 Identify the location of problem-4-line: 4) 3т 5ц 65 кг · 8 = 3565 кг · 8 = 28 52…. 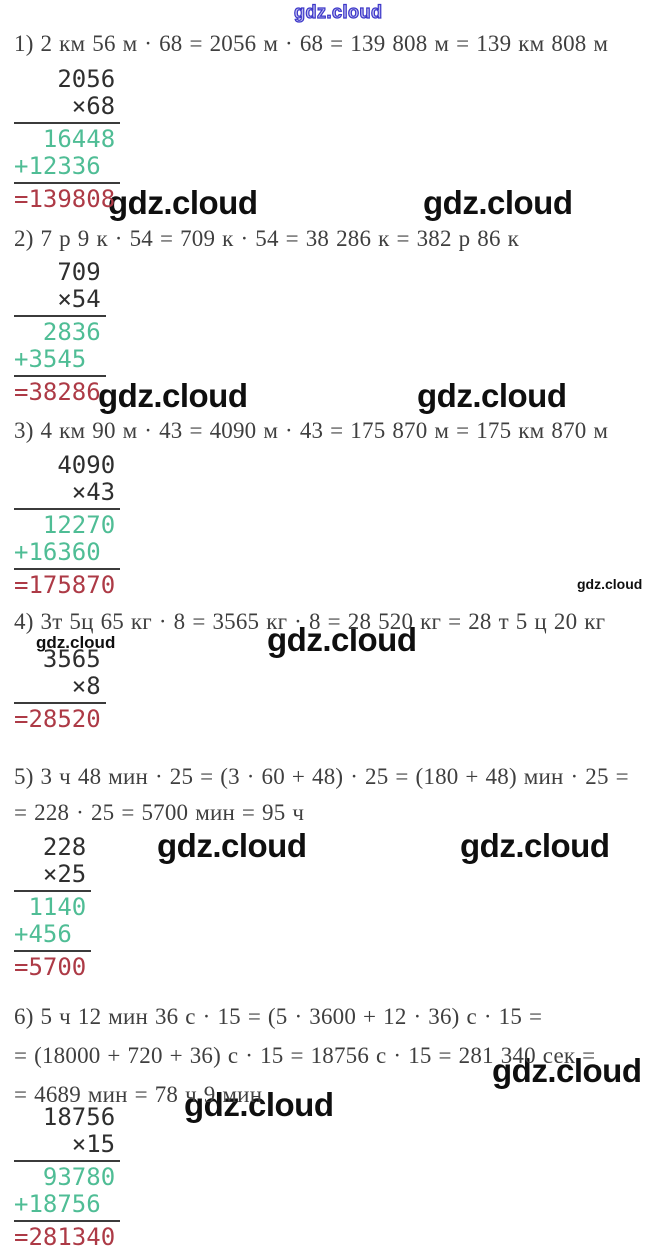
(310, 621).